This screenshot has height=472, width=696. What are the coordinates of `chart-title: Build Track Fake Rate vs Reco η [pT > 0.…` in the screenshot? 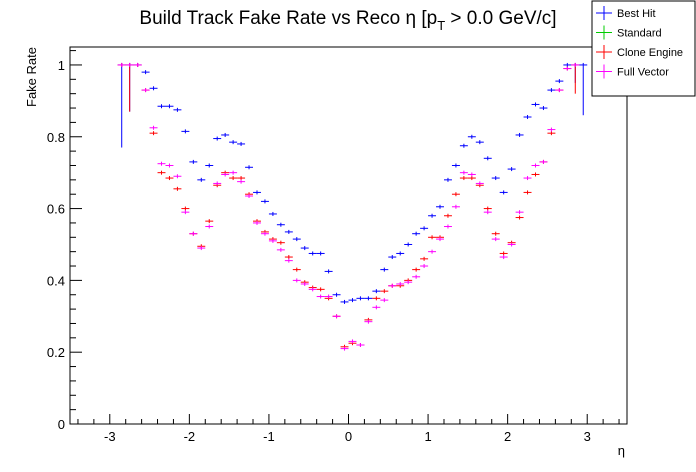 It's located at (347, 20).